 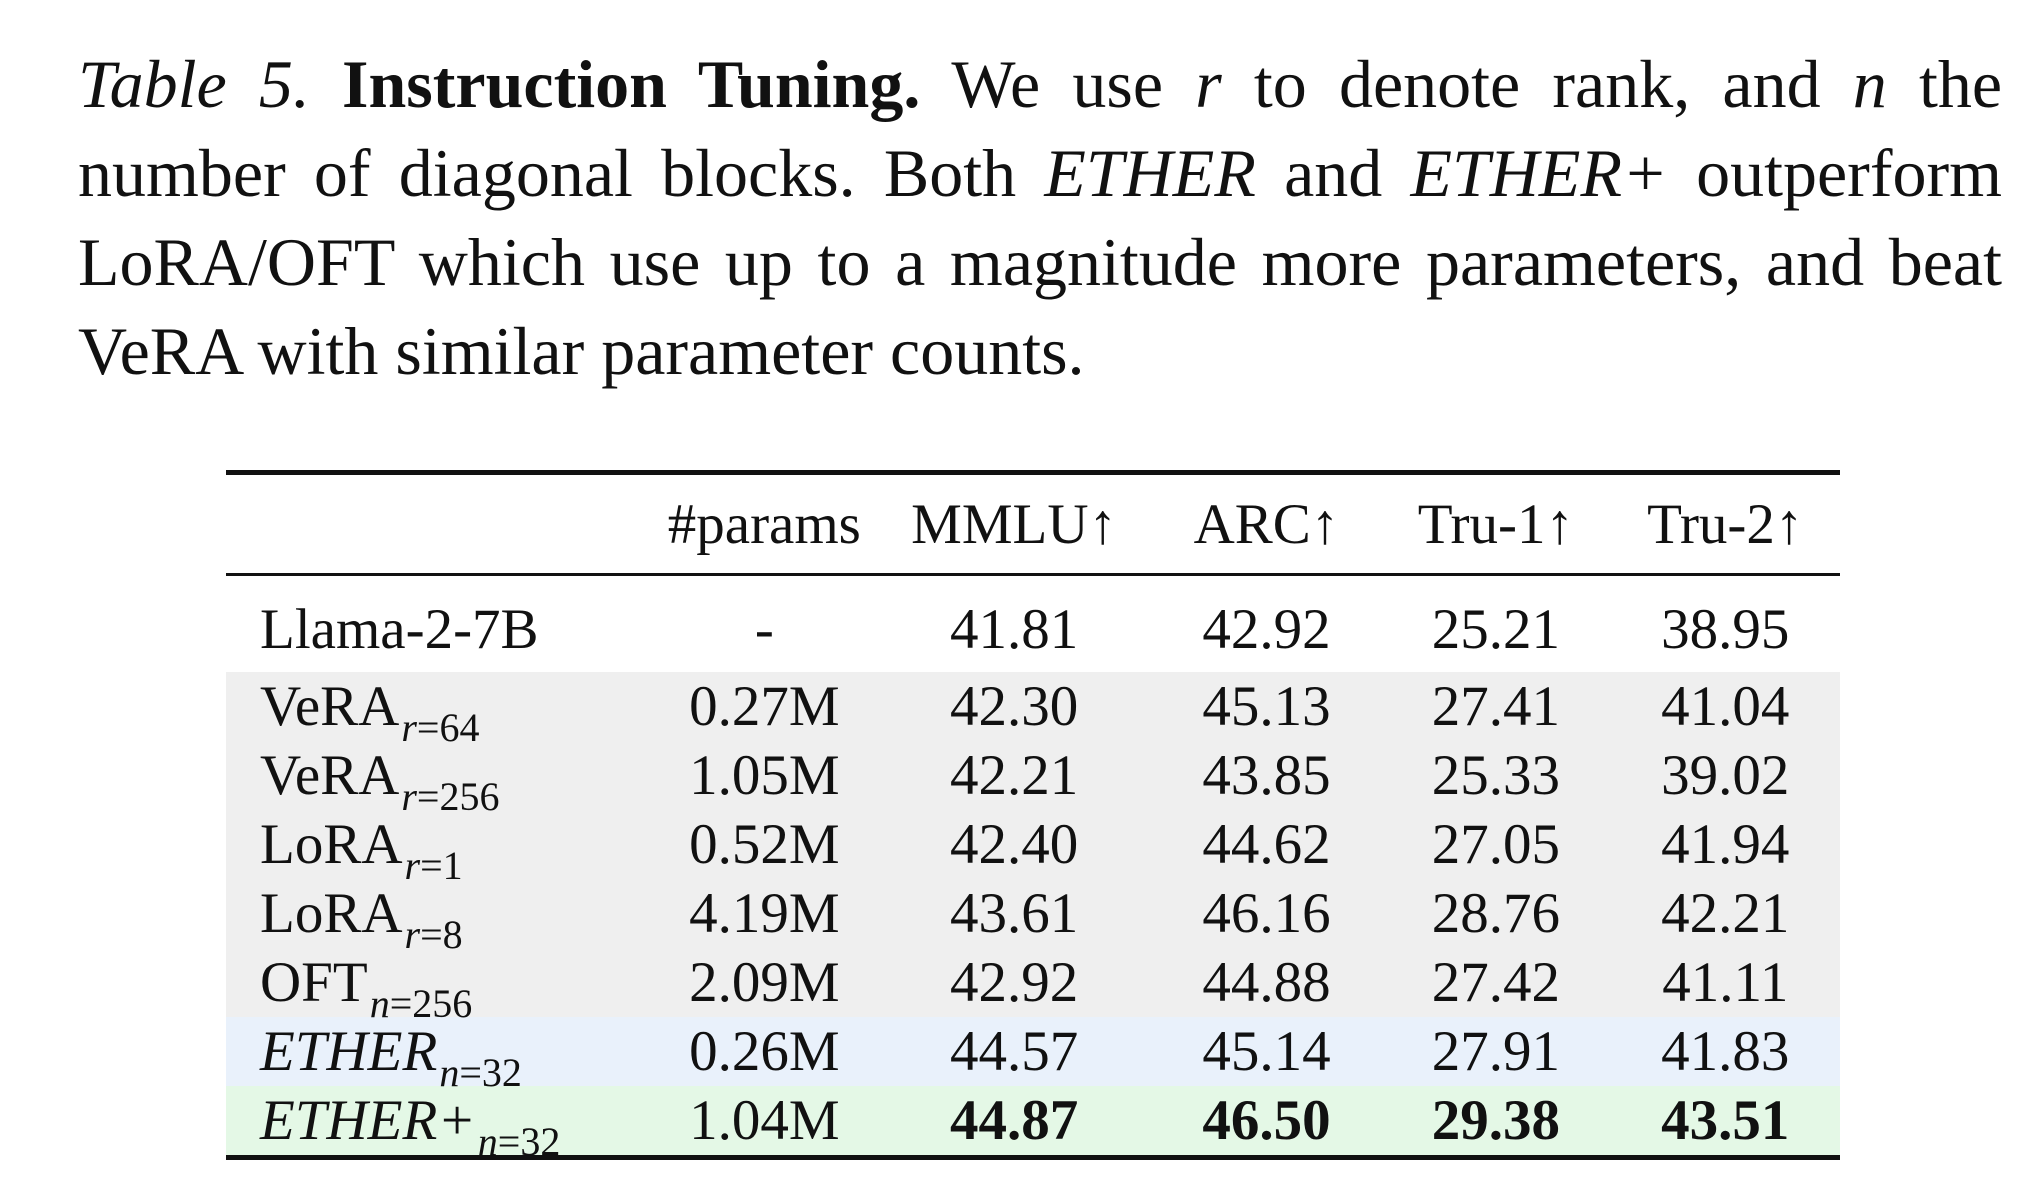 I want to click on caption-ether-plus: ETHER+, so click(x=1539, y=173).